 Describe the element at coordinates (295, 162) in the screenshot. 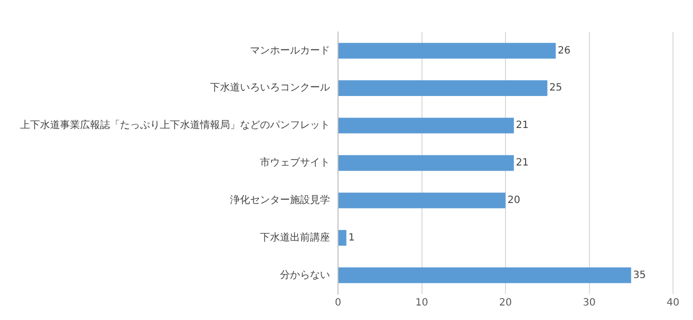

I see `y-tick-label: 市ウェブサイト` at that location.